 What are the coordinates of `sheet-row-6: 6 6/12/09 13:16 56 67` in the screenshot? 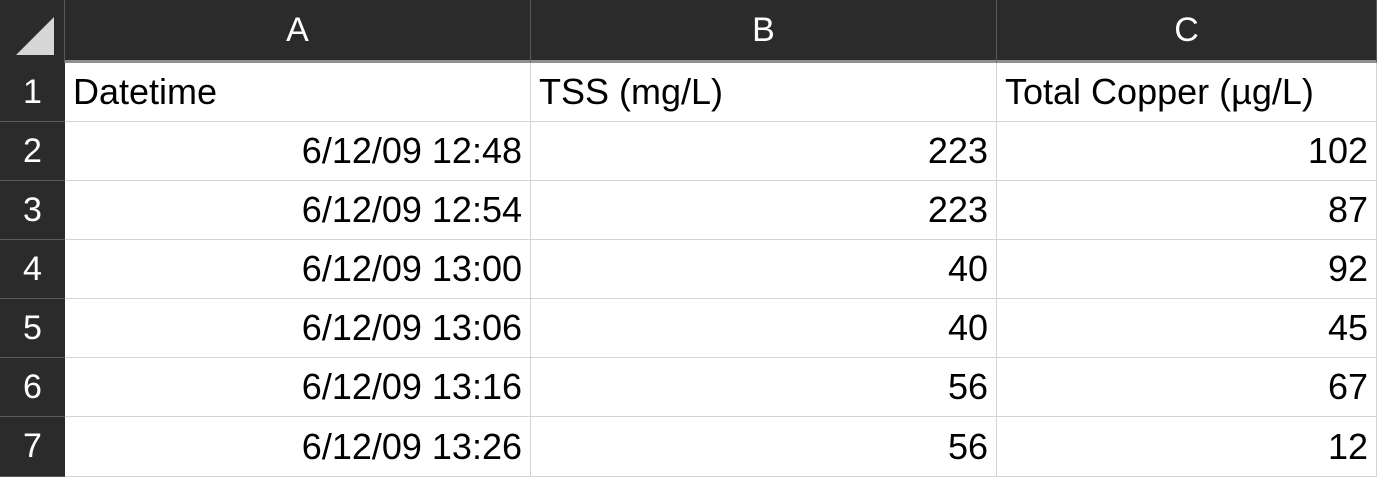 It's located at (688, 387).